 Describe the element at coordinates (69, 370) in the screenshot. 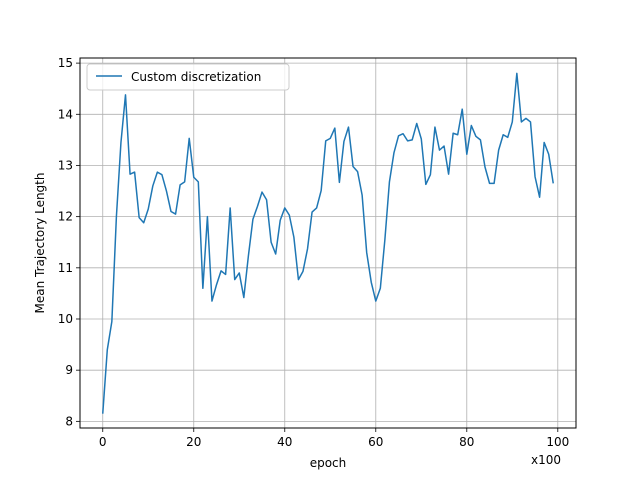

I see `y-tick-label: 9` at that location.